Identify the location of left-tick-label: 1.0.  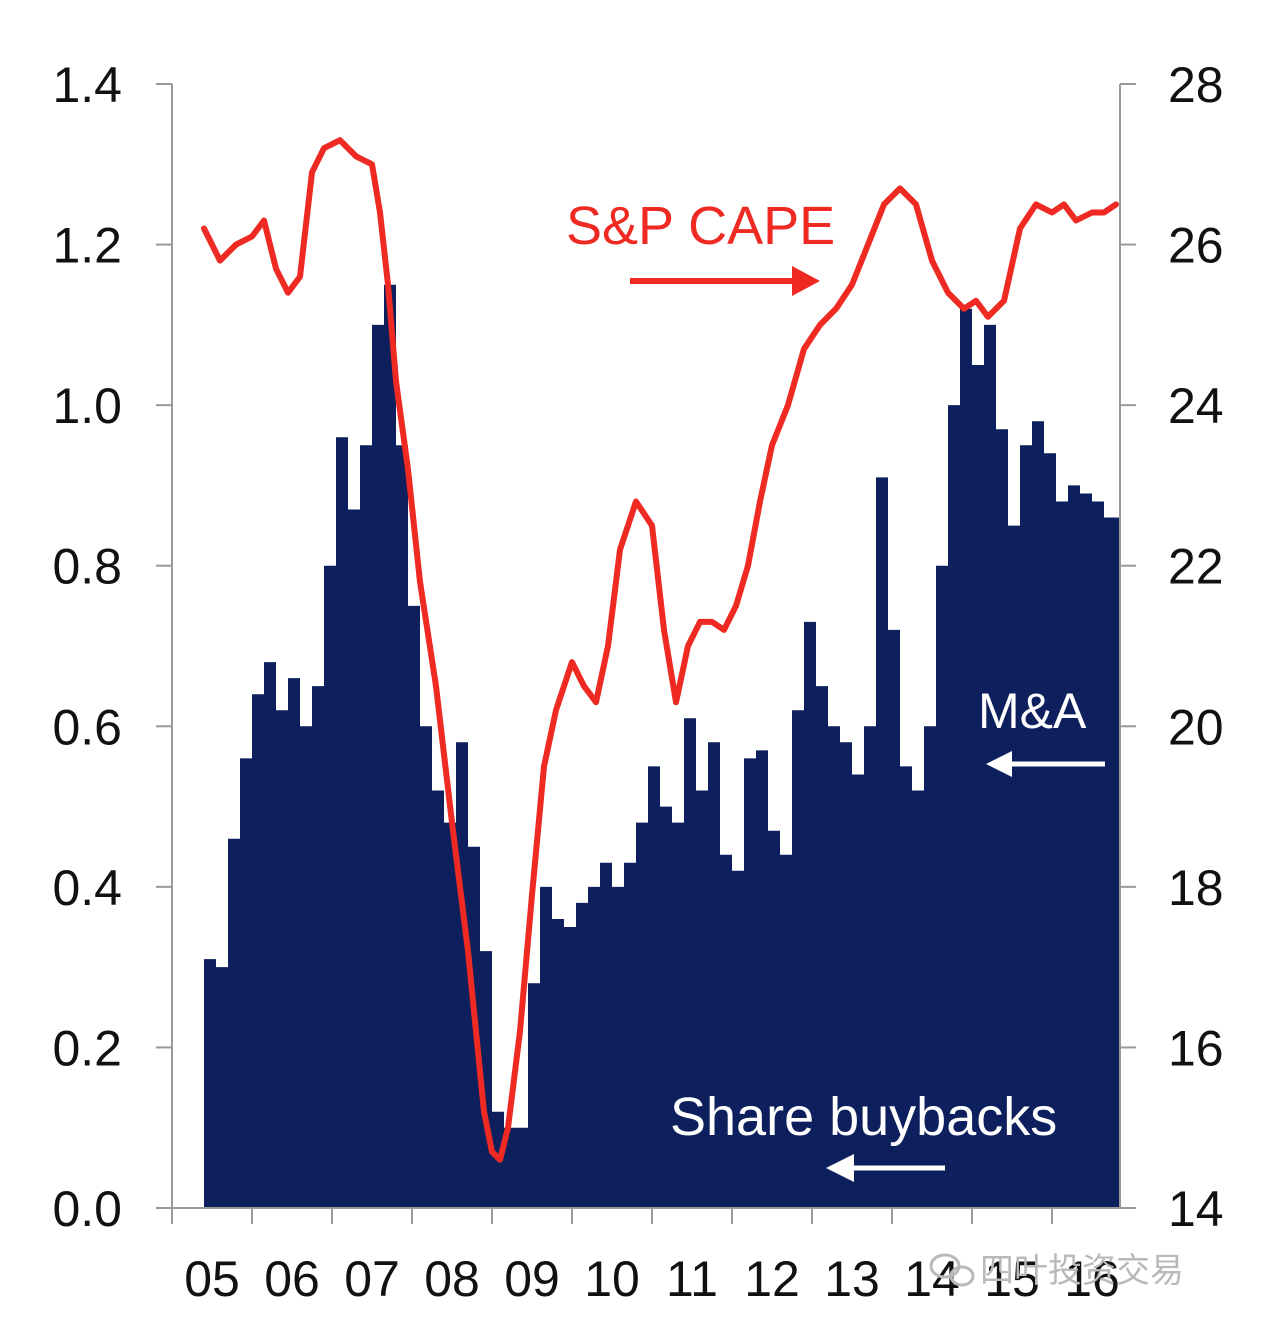
(87, 406).